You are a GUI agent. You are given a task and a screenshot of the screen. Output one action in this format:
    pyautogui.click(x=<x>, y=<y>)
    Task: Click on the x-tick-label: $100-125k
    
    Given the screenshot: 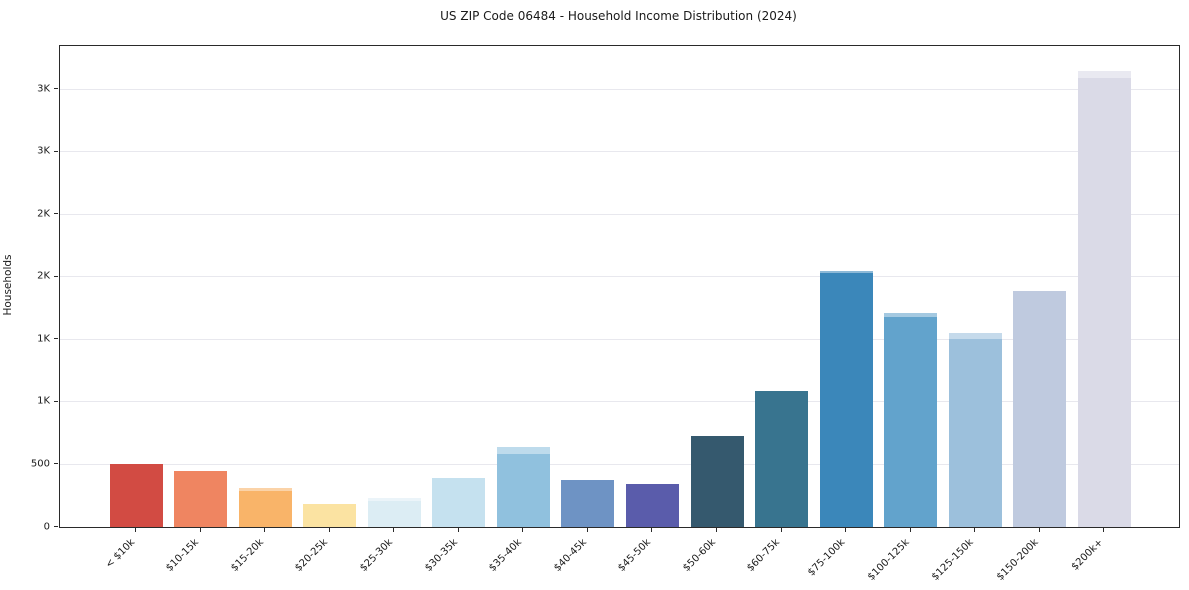 What is the action you would take?
    pyautogui.click(x=888, y=560)
    